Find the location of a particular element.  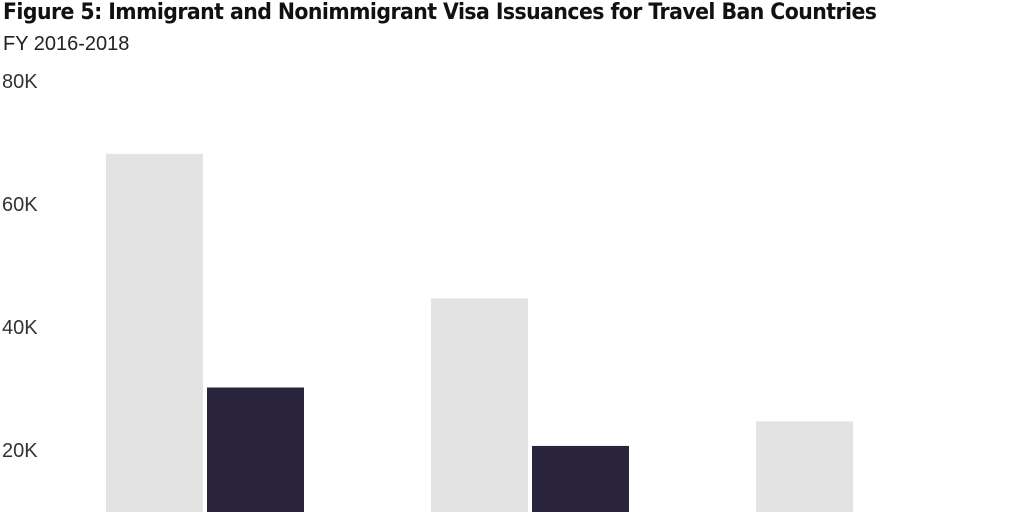

y-tick-label: 40K is located at coordinates (20, 328).